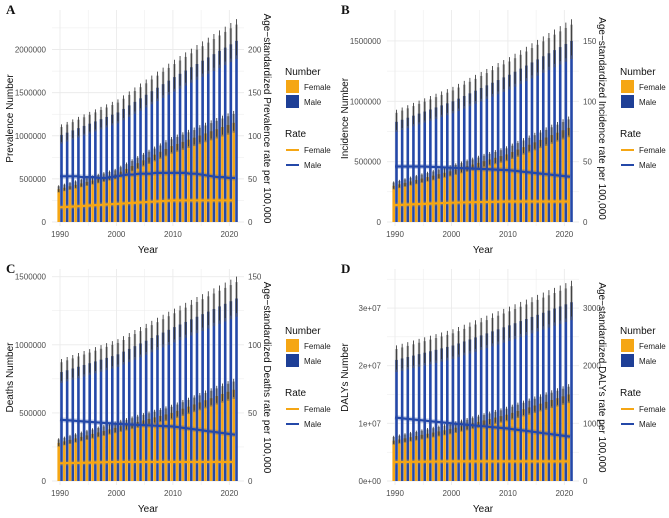  What do you see at coordinates (109, 455) in the screenshot?
I see `bar-female-1999` at bounding box center [109, 455].